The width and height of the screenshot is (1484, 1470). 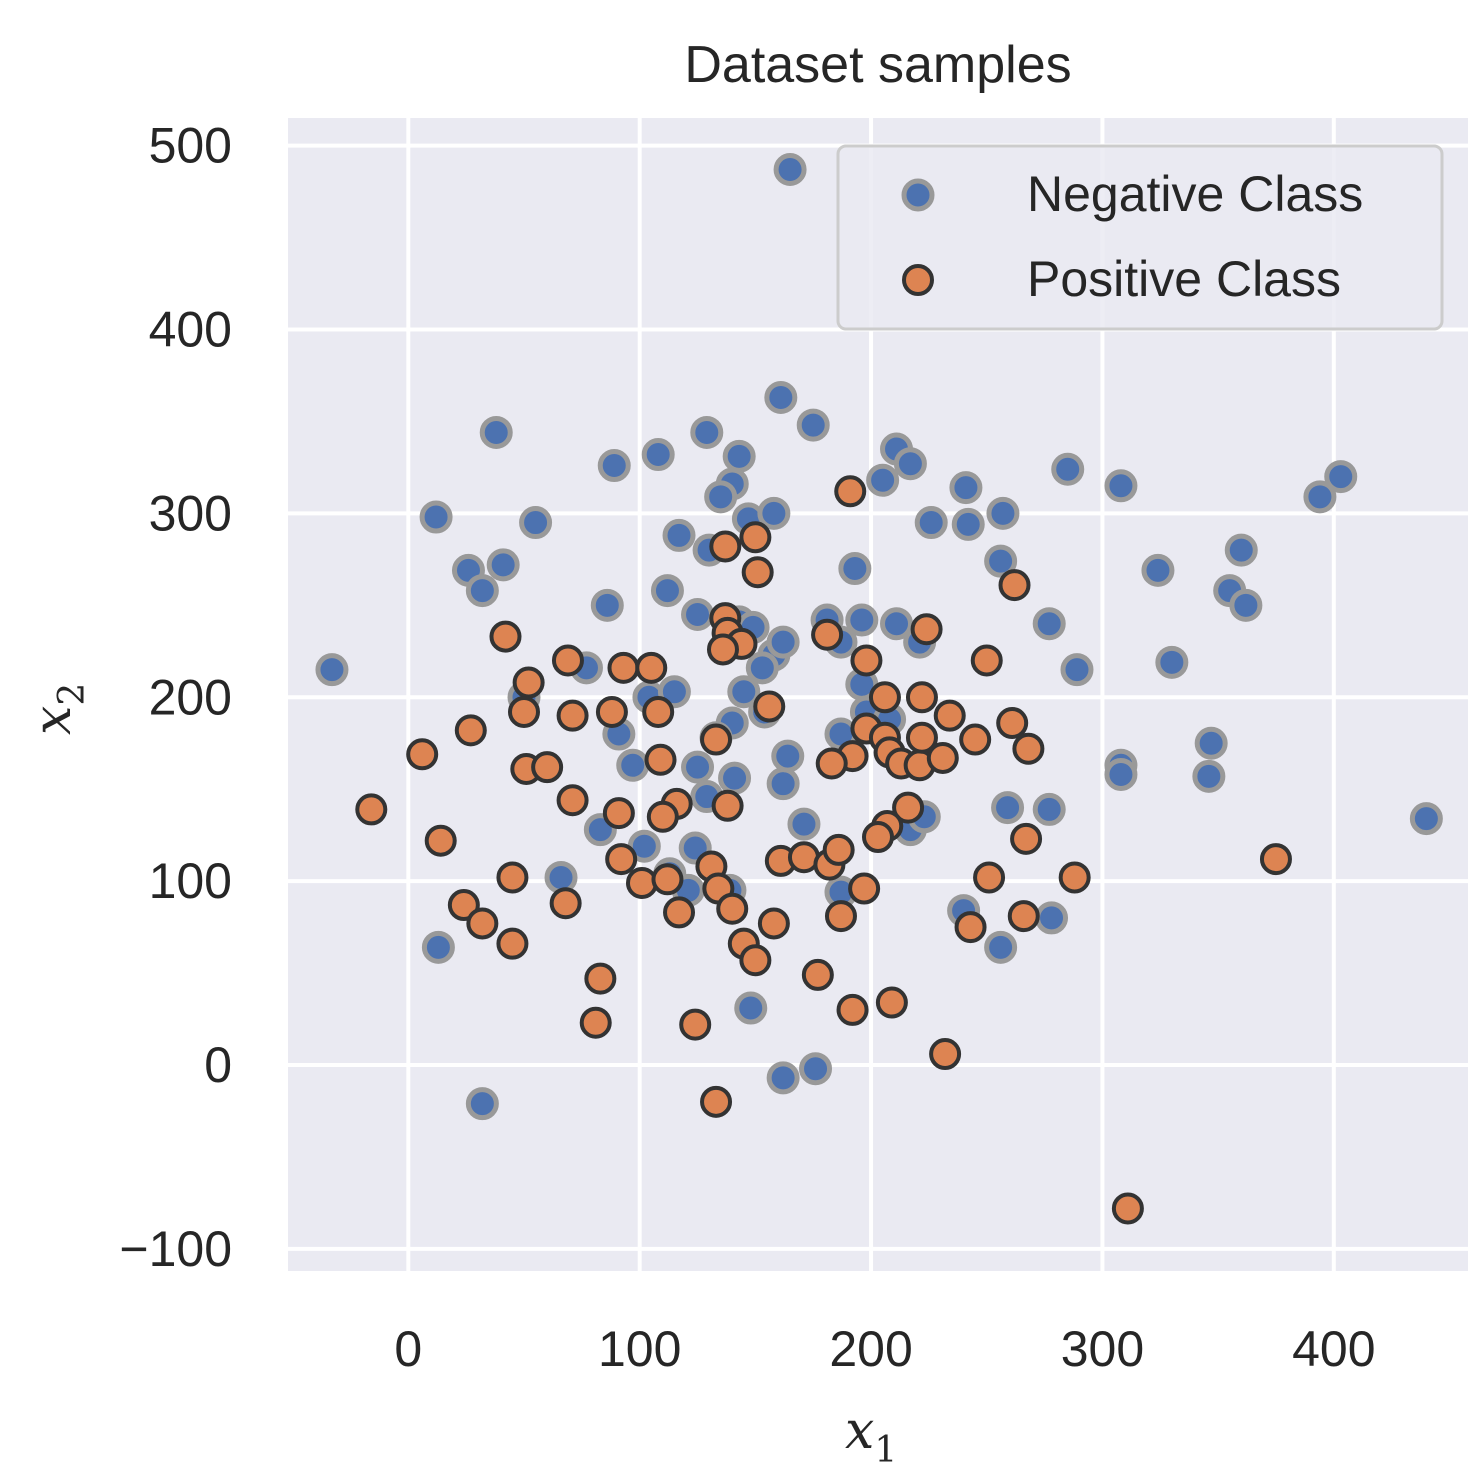 What do you see at coordinates (1333, 1349) in the screenshot?
I see `x-tick-label: 400` at bounding box center [1333, 1349].